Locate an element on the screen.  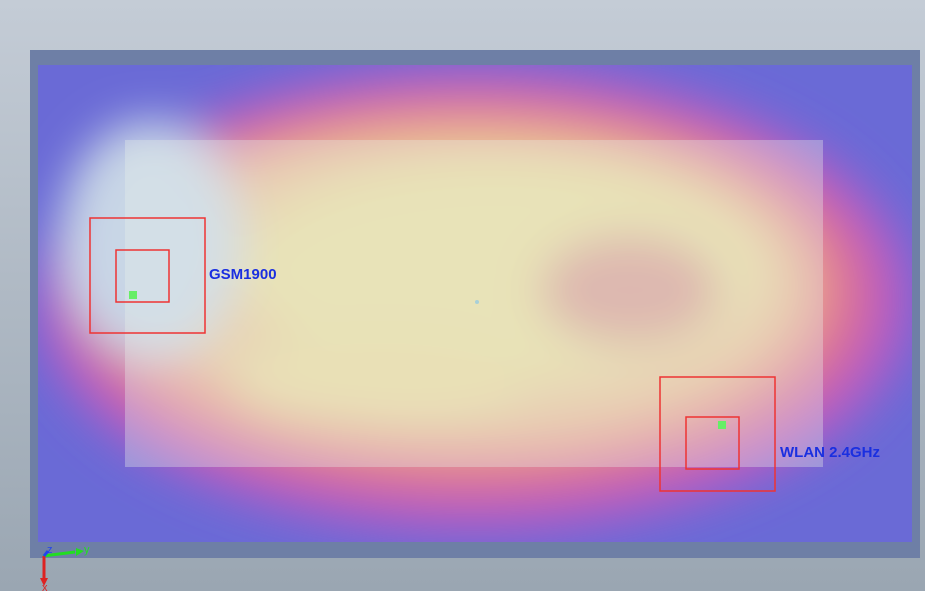
annotation-label: GSM1900 is located at coordinates (243, 274).